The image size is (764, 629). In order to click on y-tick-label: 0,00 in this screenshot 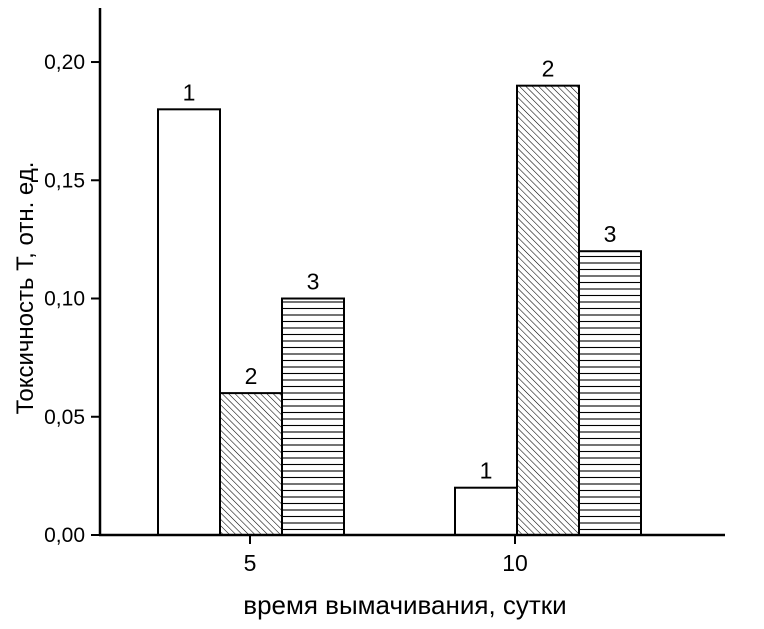, I will do `click(64, 535)`.